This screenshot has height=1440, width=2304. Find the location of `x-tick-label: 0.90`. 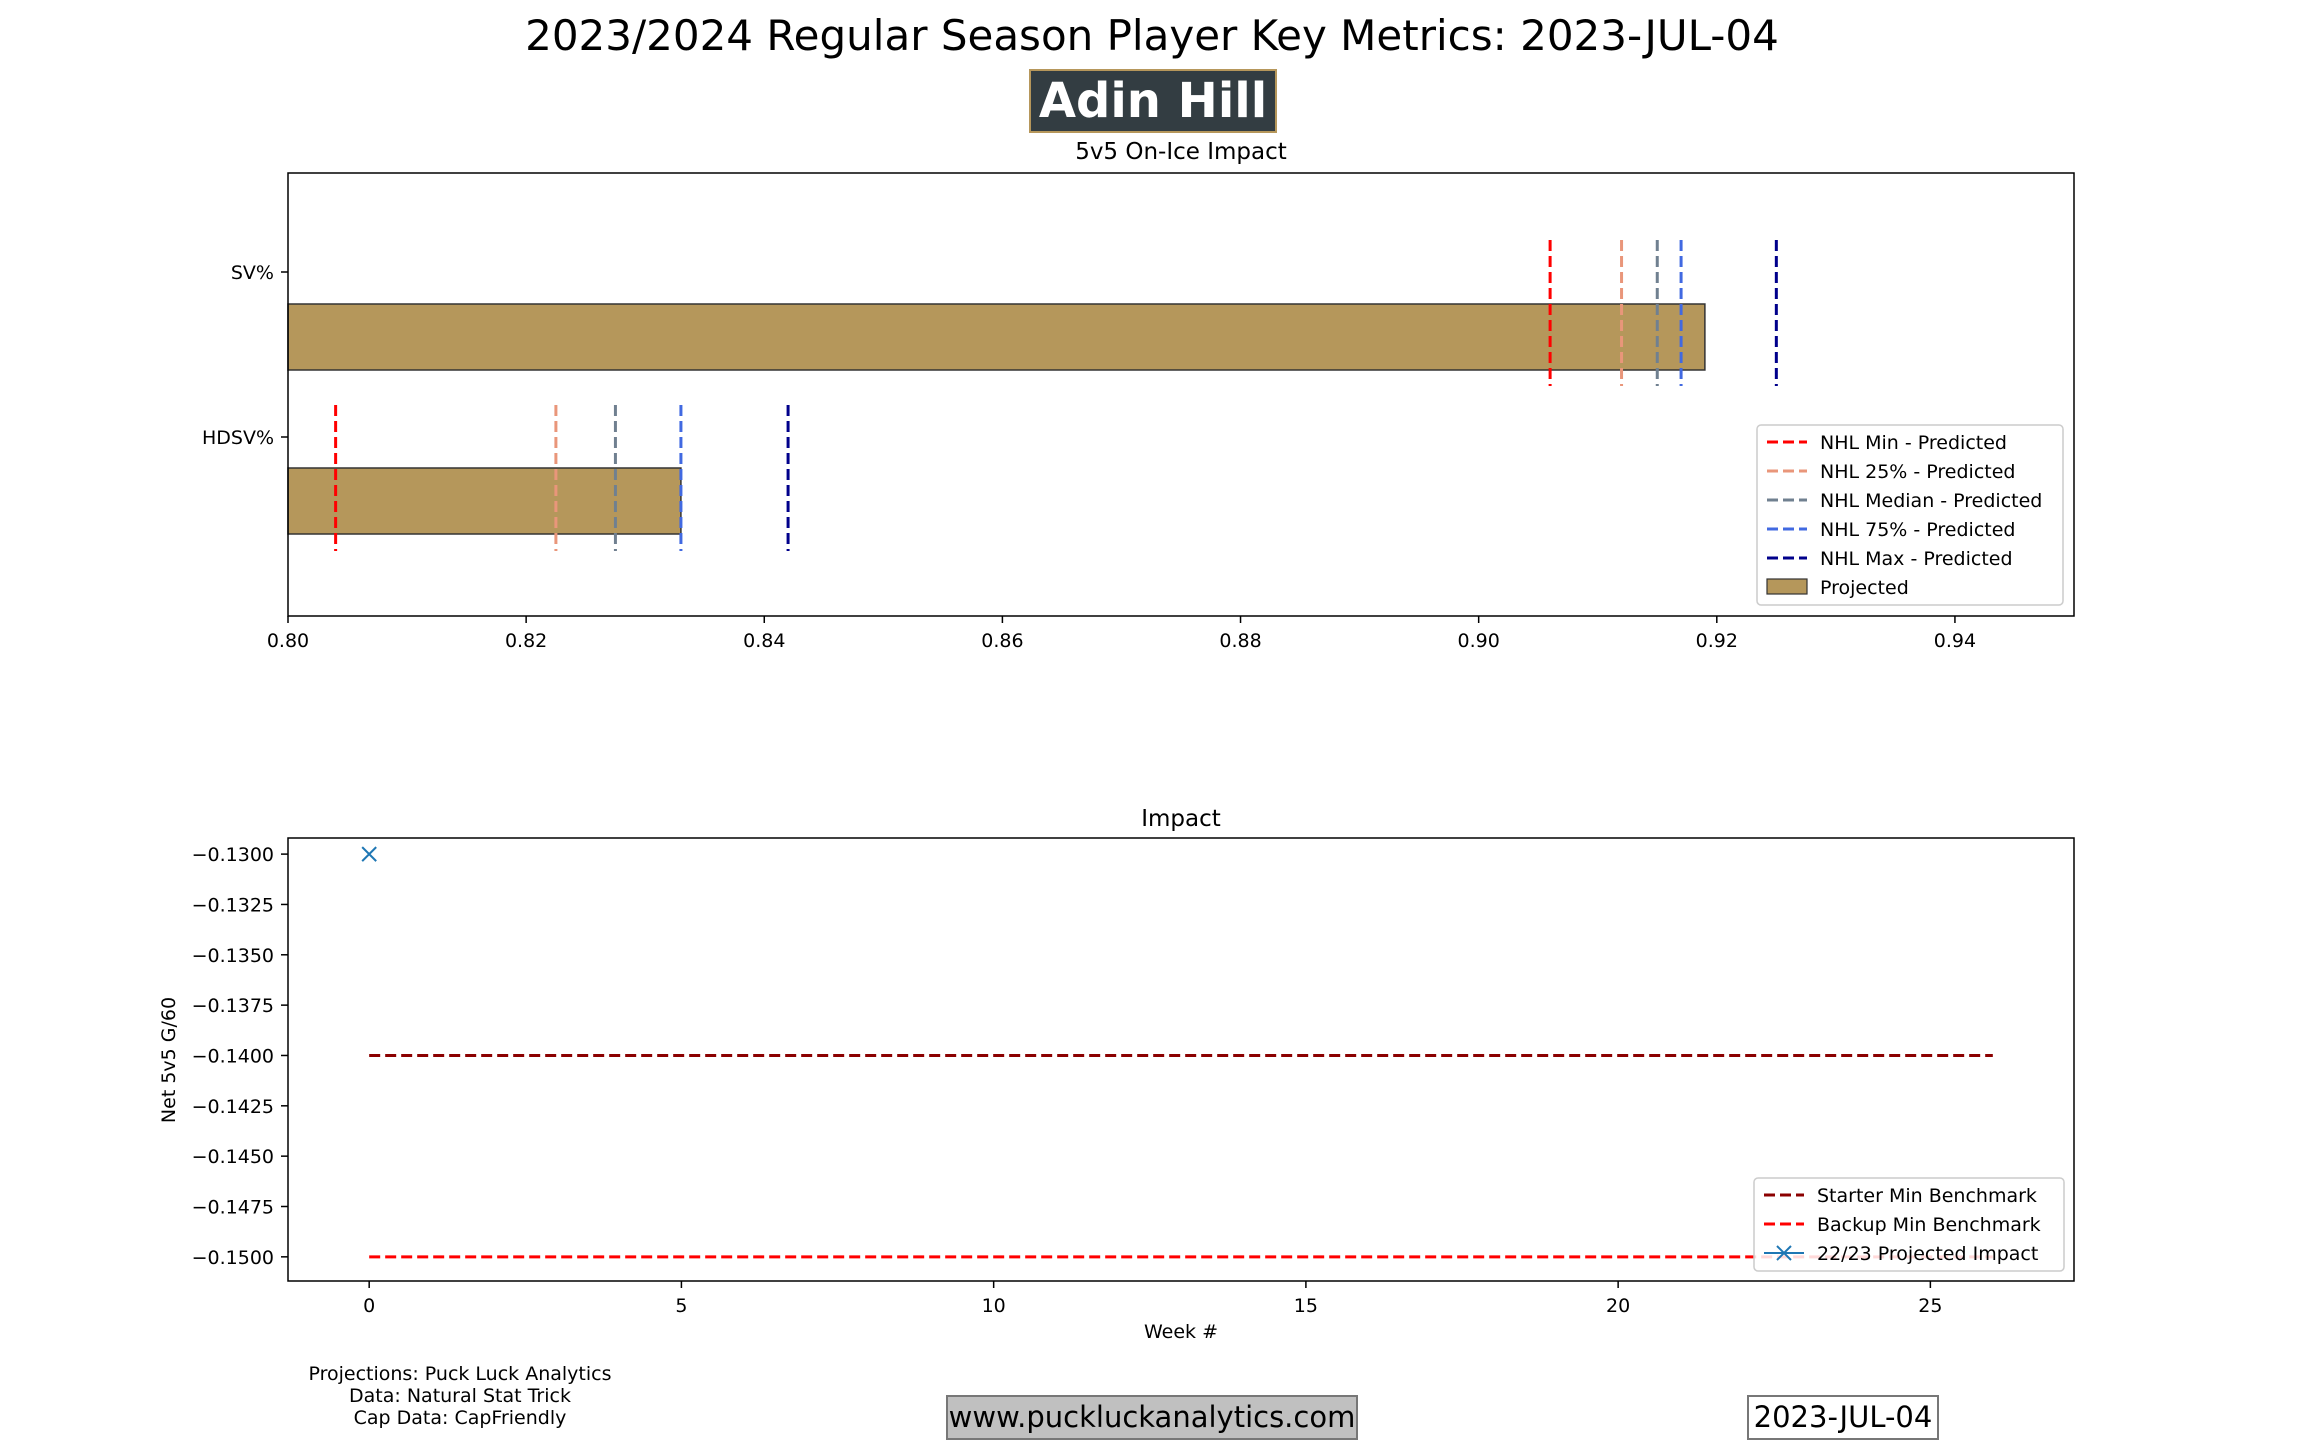

x-tick-label: 0.90 is located at coordinates (1479, 641).